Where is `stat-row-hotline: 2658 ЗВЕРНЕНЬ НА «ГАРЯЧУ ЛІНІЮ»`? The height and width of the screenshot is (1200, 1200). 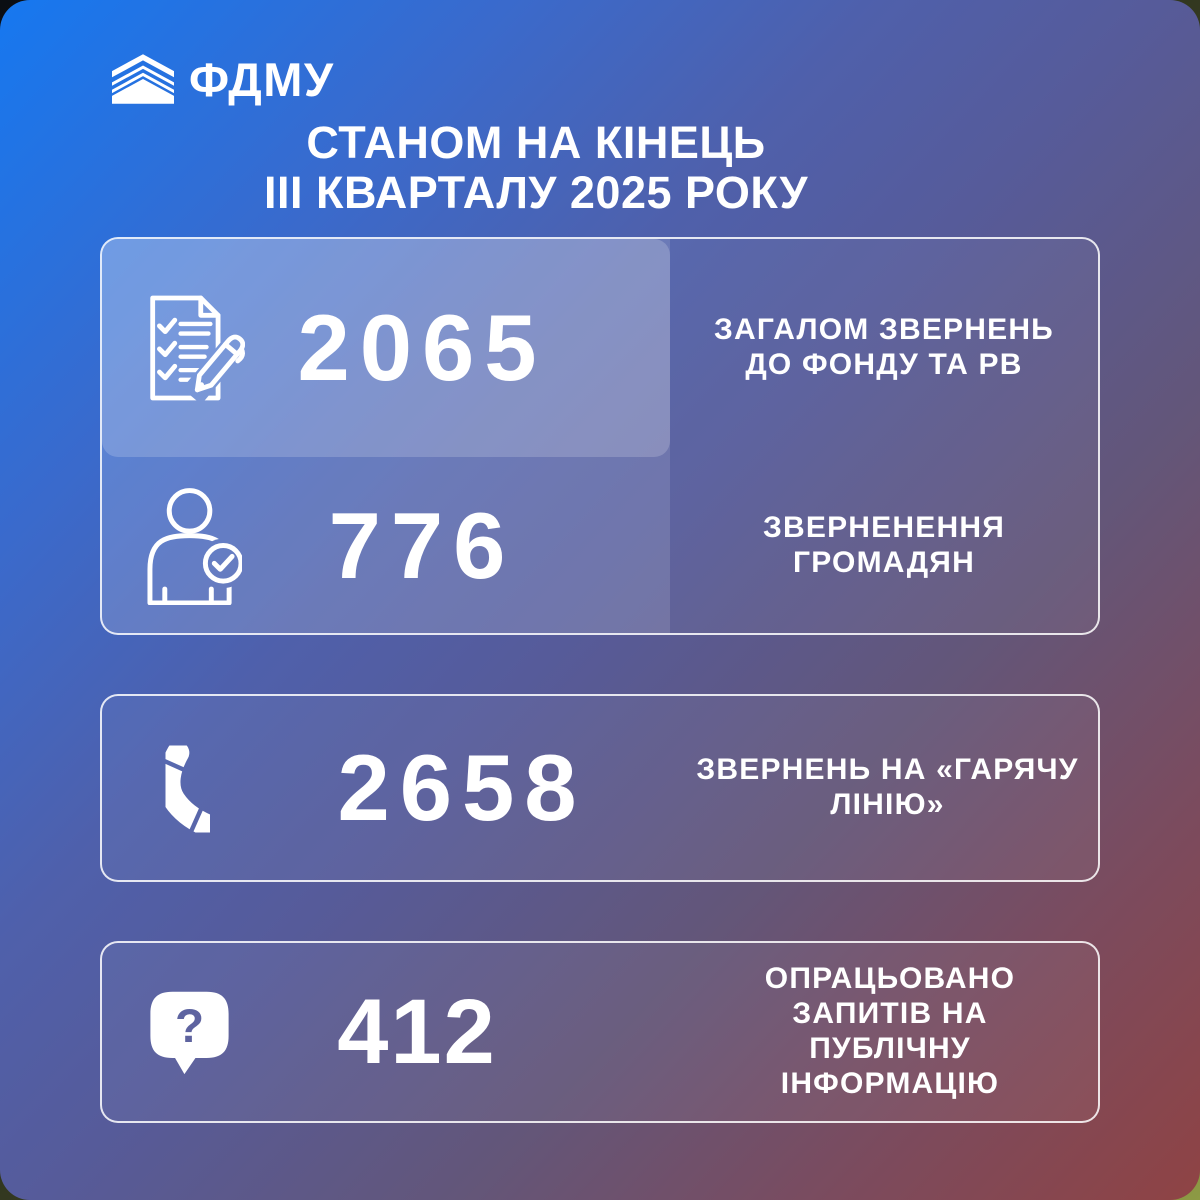 stat-row-hotline: 2658 ЗВЕРНЕНЬ НА «ГАРЯЧУ ЛІНІЮ» is located at coordinates (600, 788).